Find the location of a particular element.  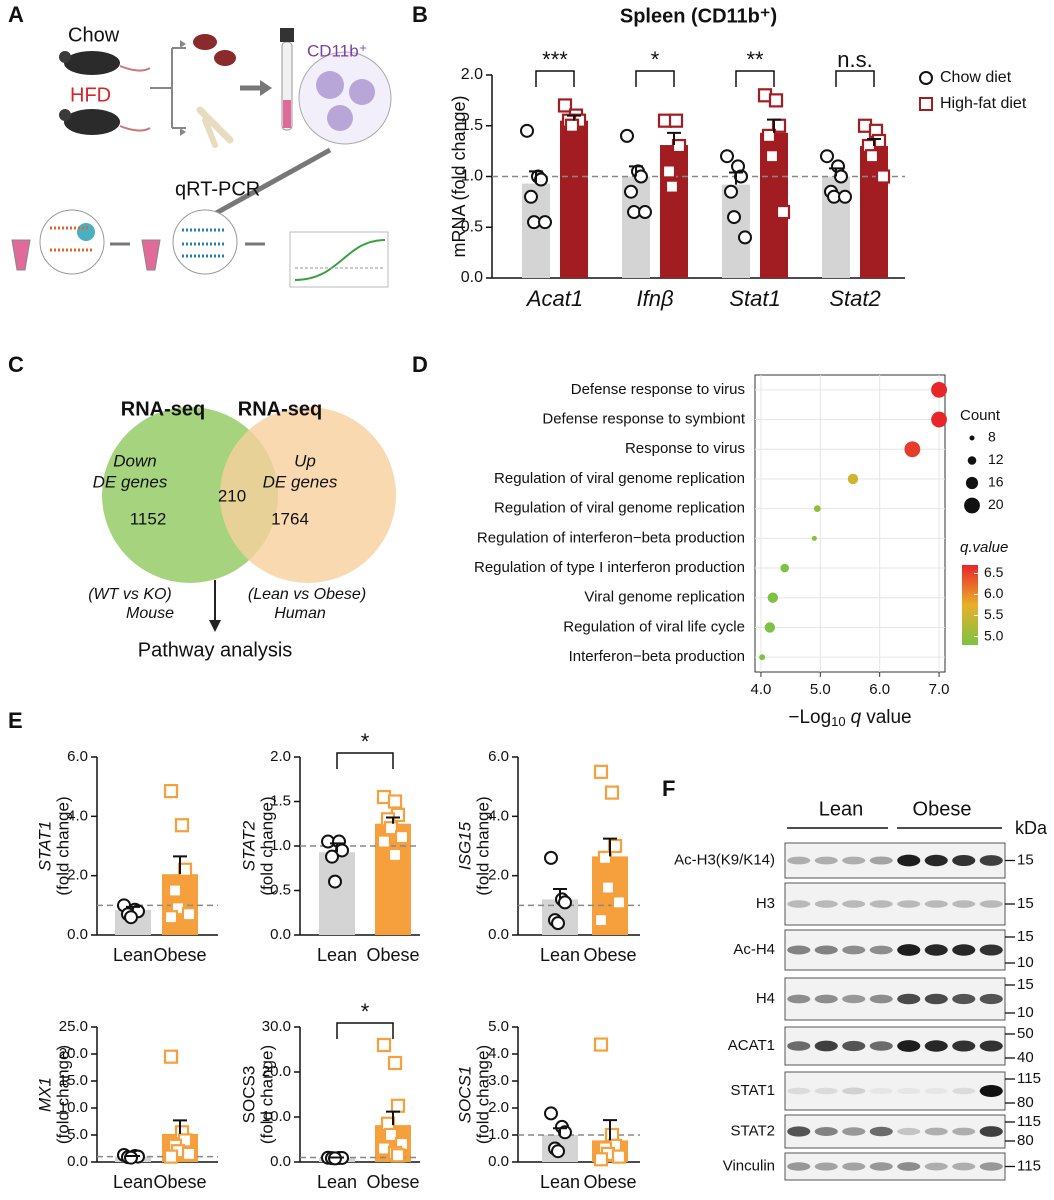

split-arrow is located at coordinates (168, 88).